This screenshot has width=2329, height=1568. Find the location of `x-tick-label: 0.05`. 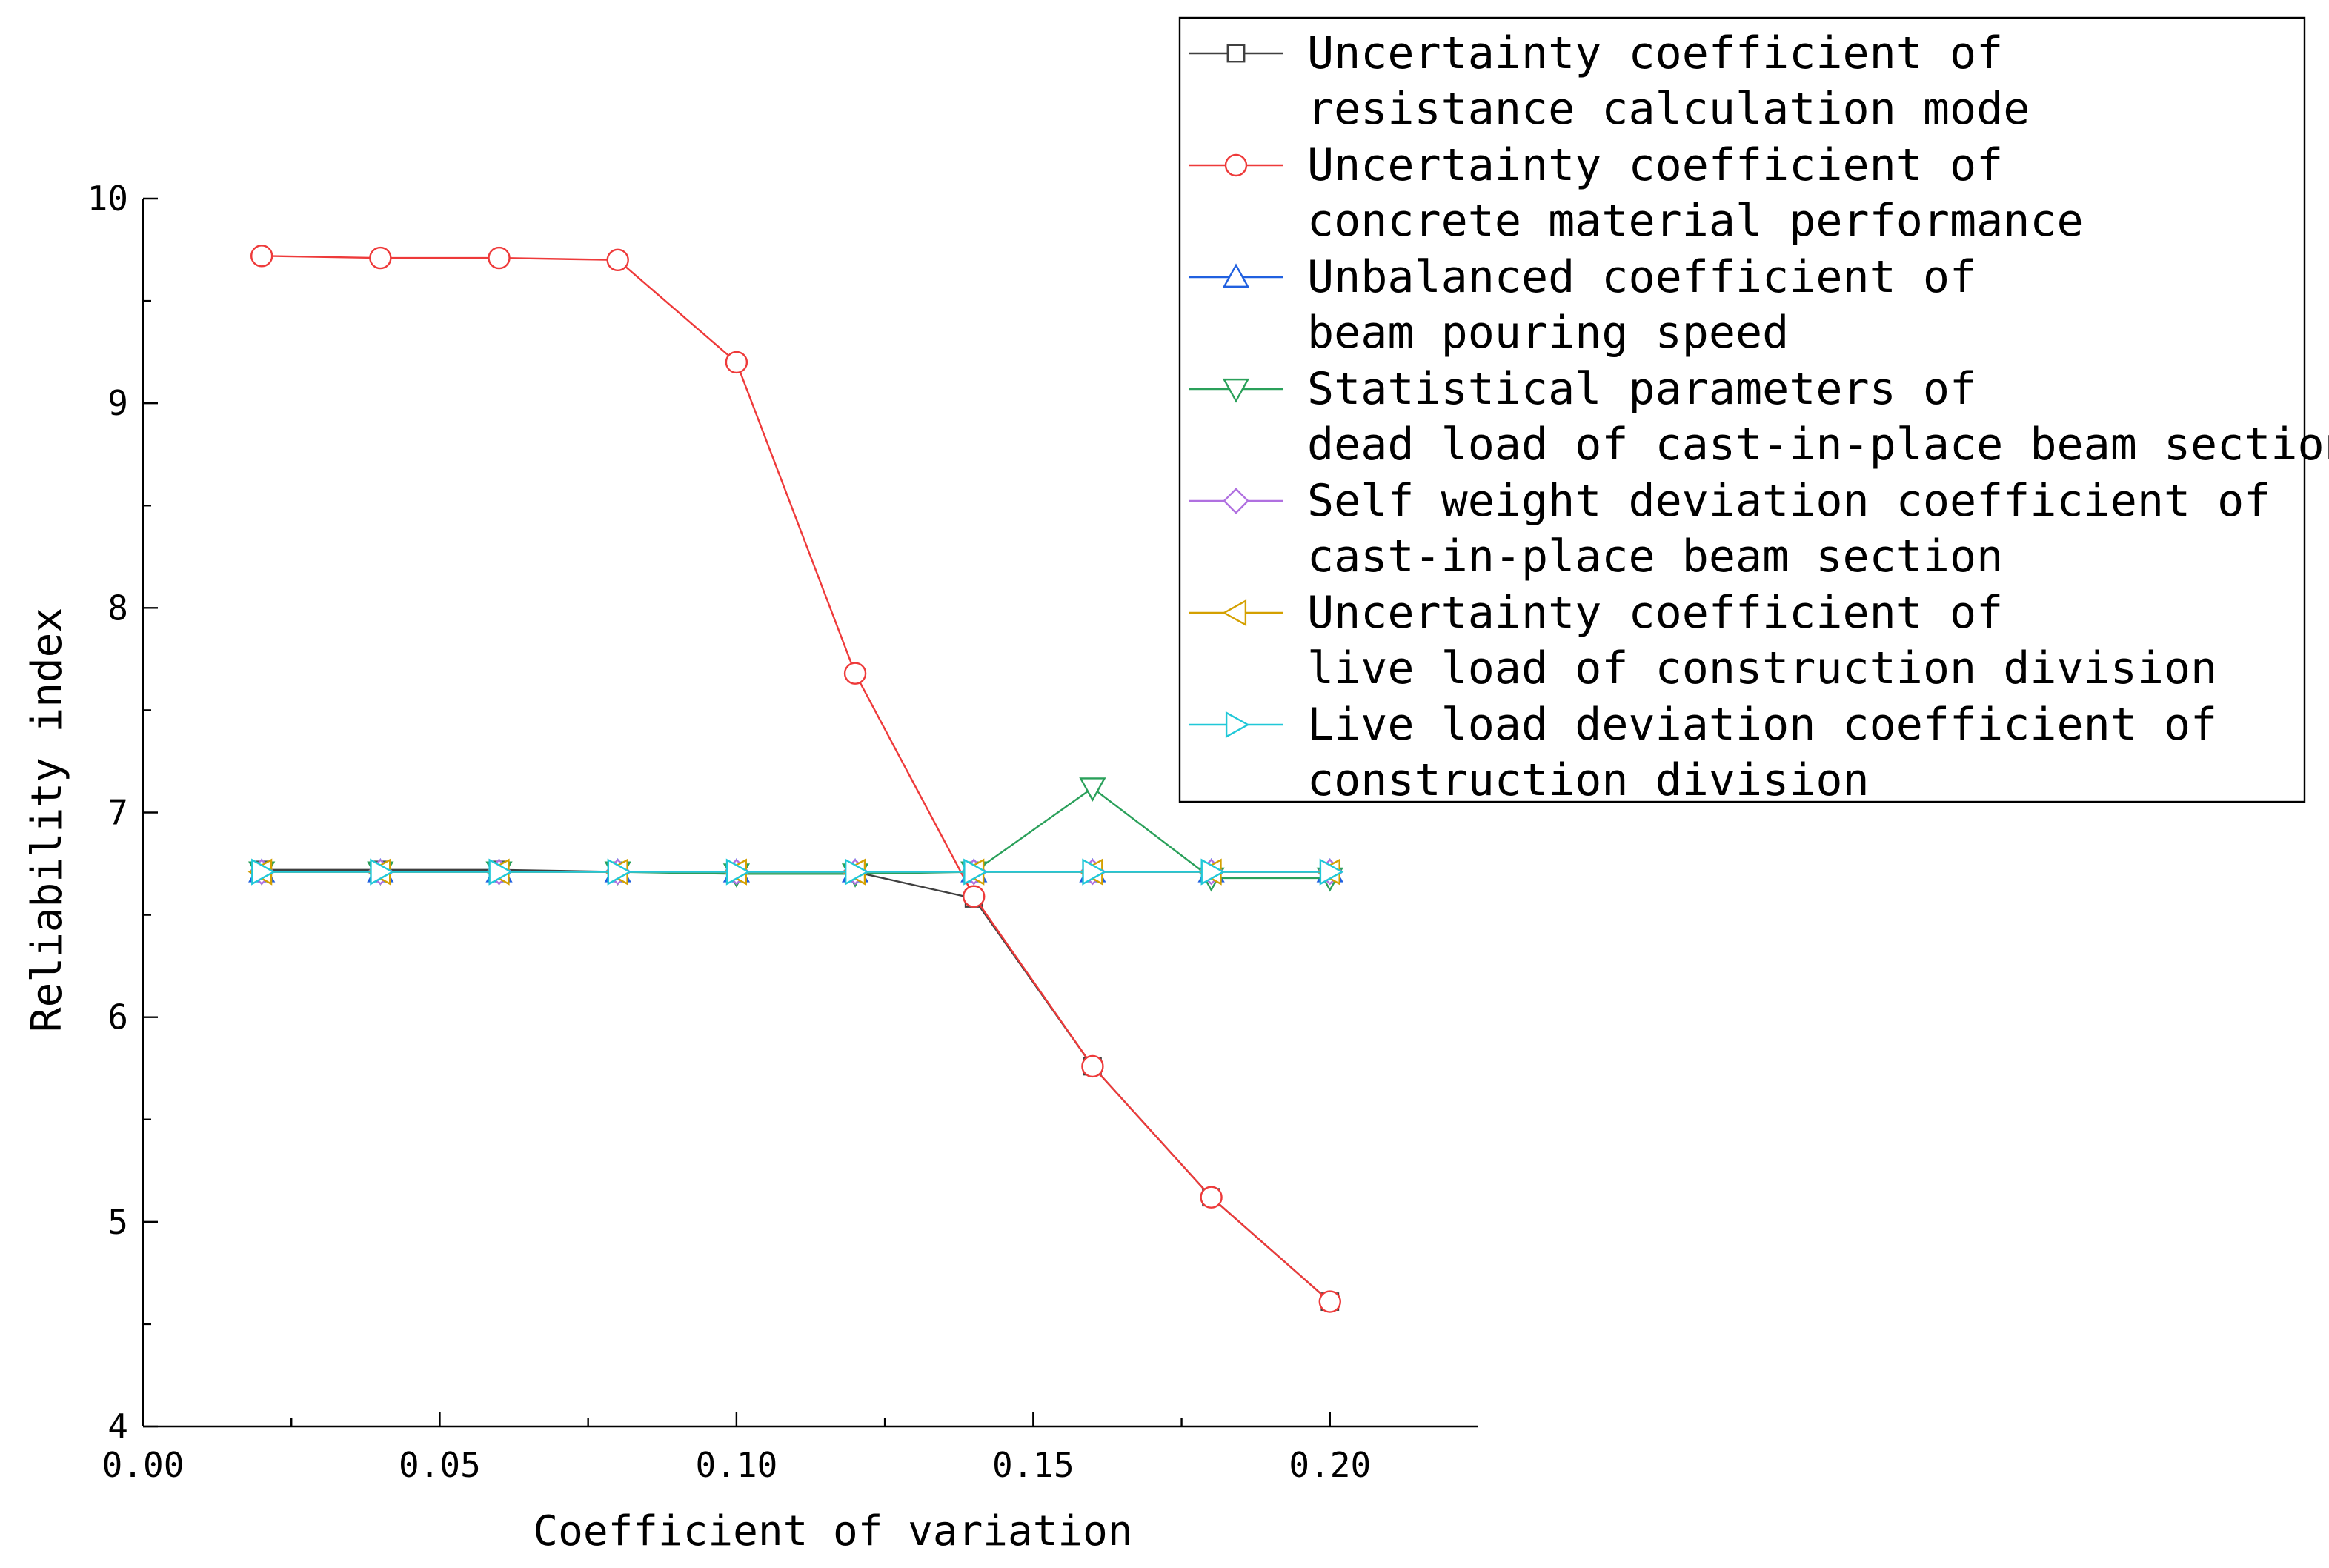

x-tick-label: 0.05 is located at coordinates (440, 1465).